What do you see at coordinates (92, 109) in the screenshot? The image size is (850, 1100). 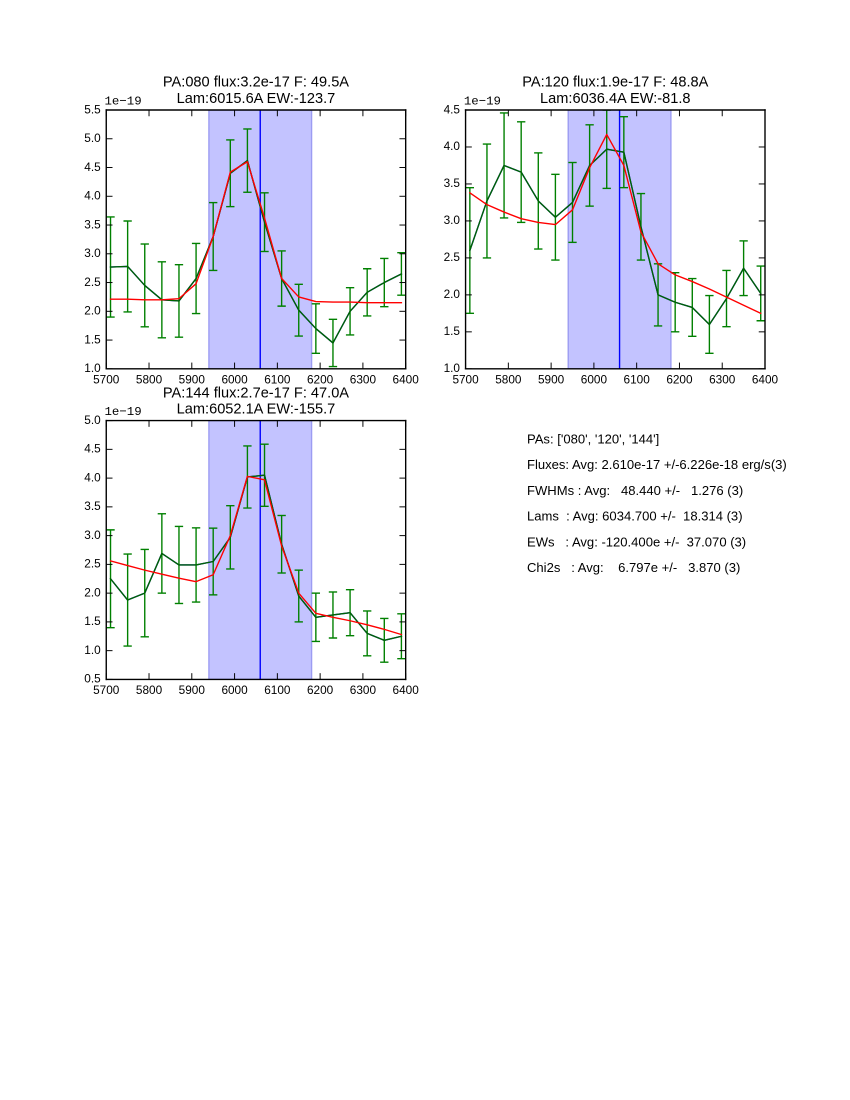 I see `svg-text: 5.5` at bounding box center [92, 109].